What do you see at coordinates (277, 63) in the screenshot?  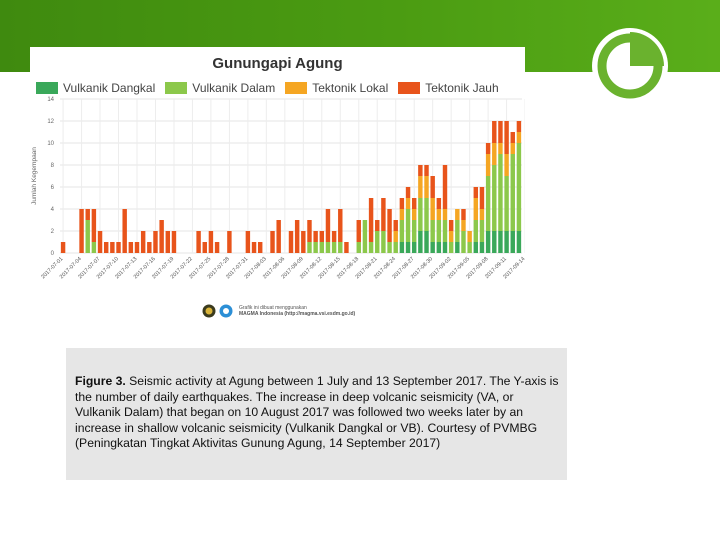 I see `chart-title: Gunungapi Agung` at bounding box center [277, 63].